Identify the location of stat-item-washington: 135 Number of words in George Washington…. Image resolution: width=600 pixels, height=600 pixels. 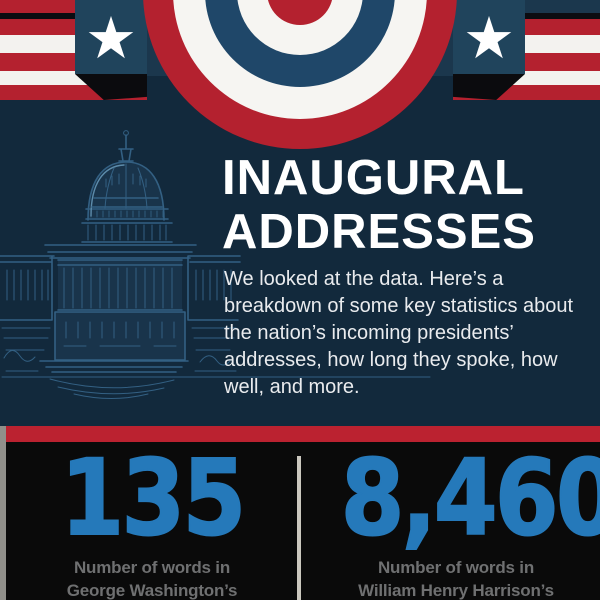
(152, 518).